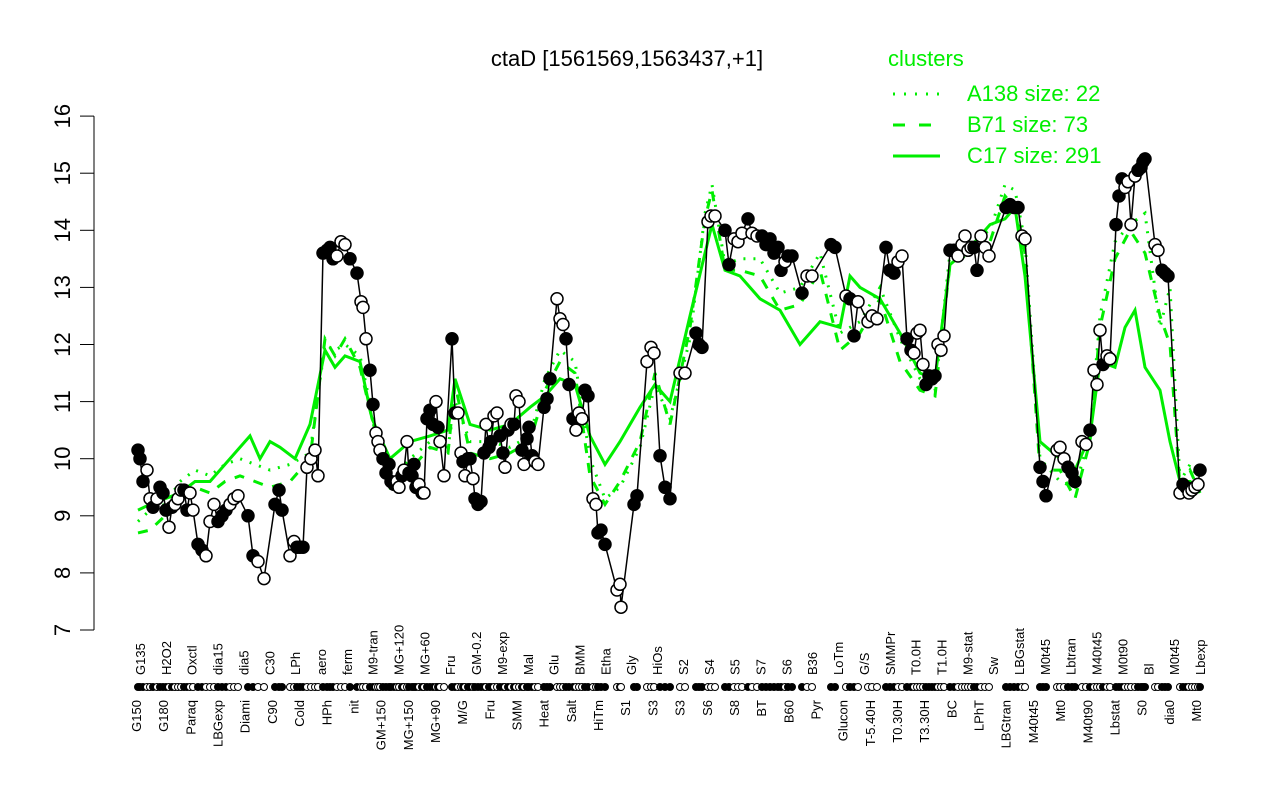 The image size is (1280, 800). Describe the element at coordinates (1115, 718) in the screenshot. I see `x-tick-label: Lbstat` at that location.